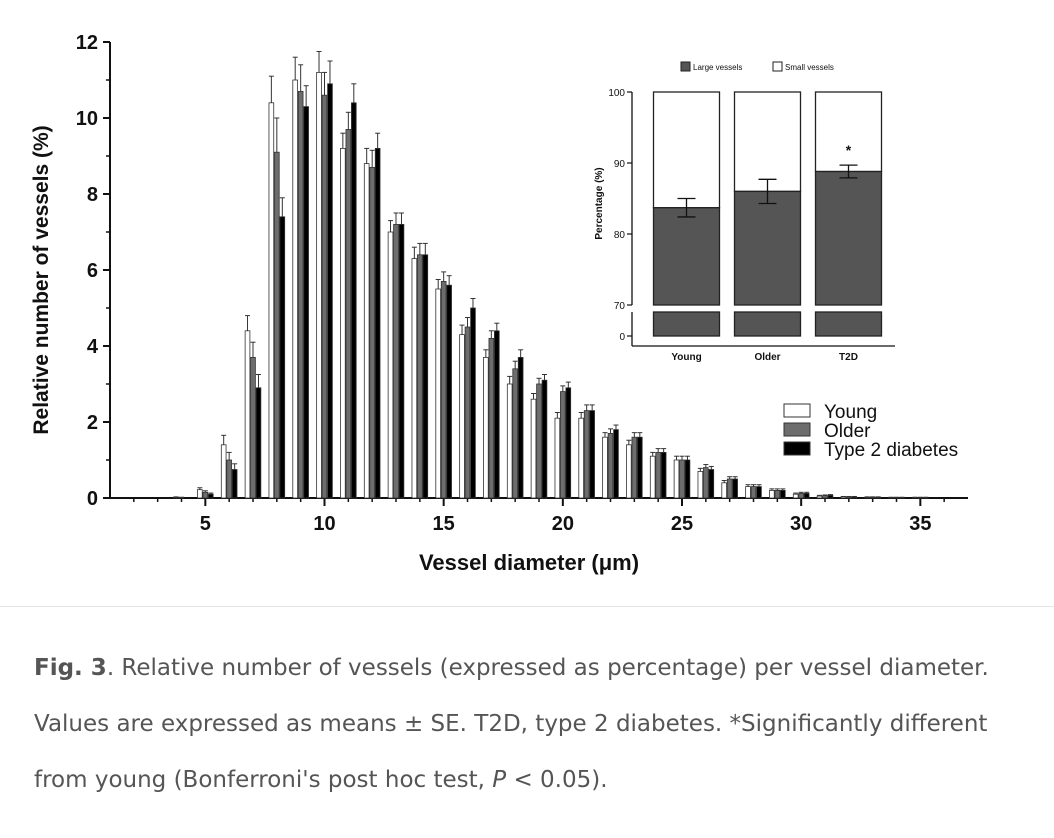 Image resolution: width=1054 pixels, height=838 pixels. I want to click on x-tick-label: 35, so click(920, 524).